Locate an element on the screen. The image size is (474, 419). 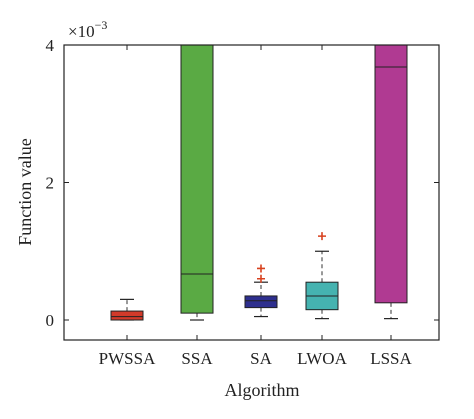
y-multiplier-exponent: −3 is located at coordinates (101, 25).